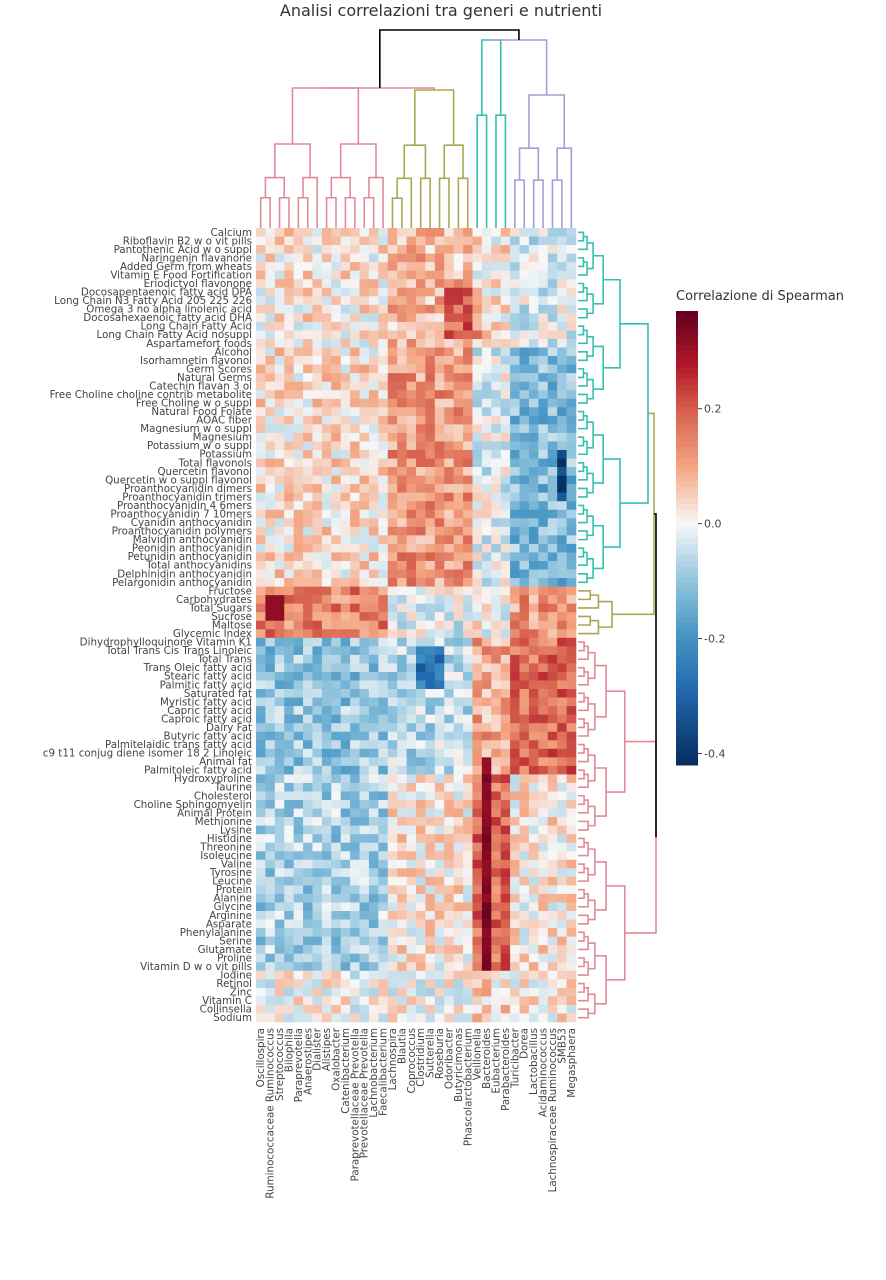 Image resolution: width=886 pixels, height=1280 pixels. What do you see at coordinates (181, 276) in the screenshot?
I see `row-label: Vitamin E Food Fortification` at bounding box center [181, 276].